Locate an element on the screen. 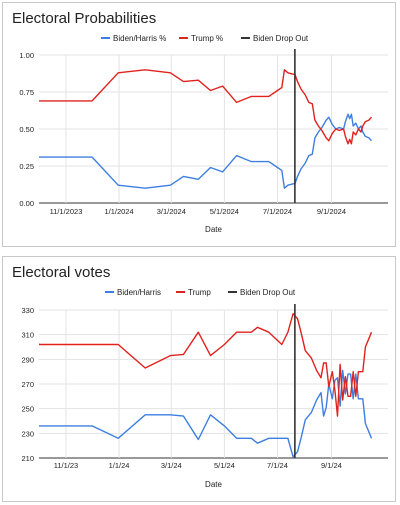 The height and width of the screenshot is (505, 400). x-tick-label: 9/1/2024 is located at coordinates (331, 211).